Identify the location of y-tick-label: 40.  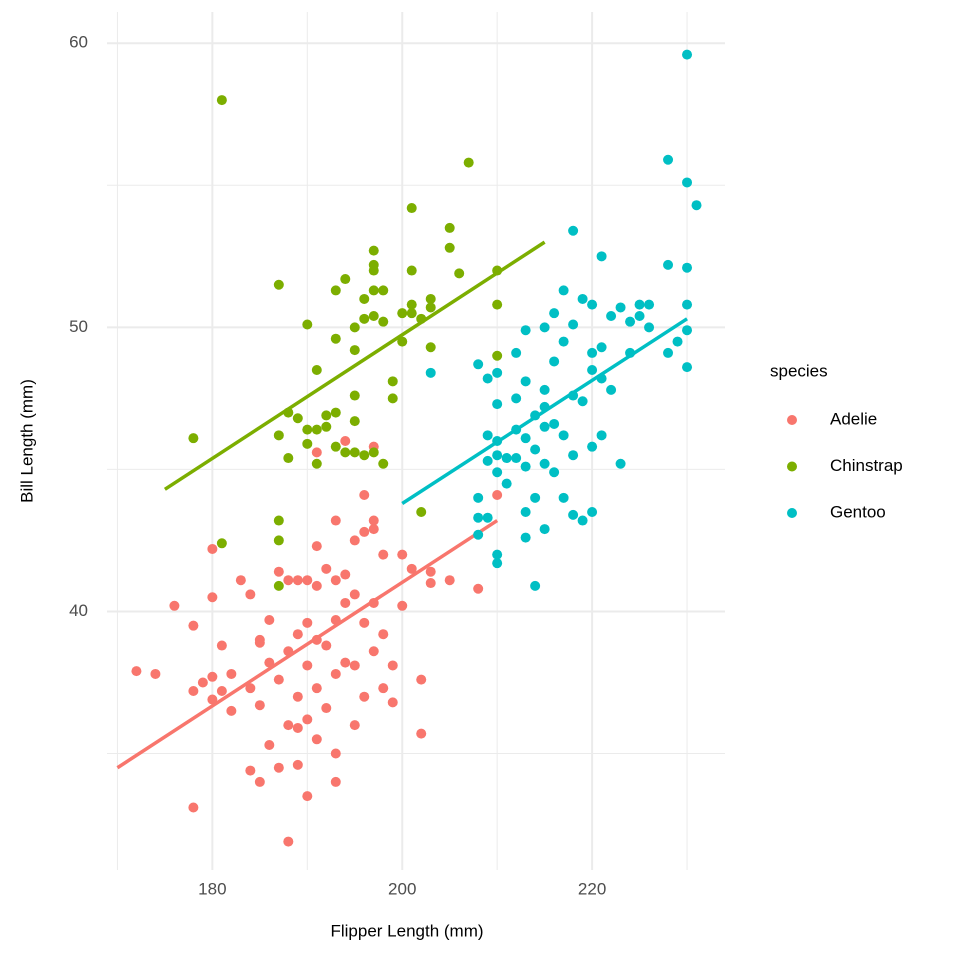
(78, 610).